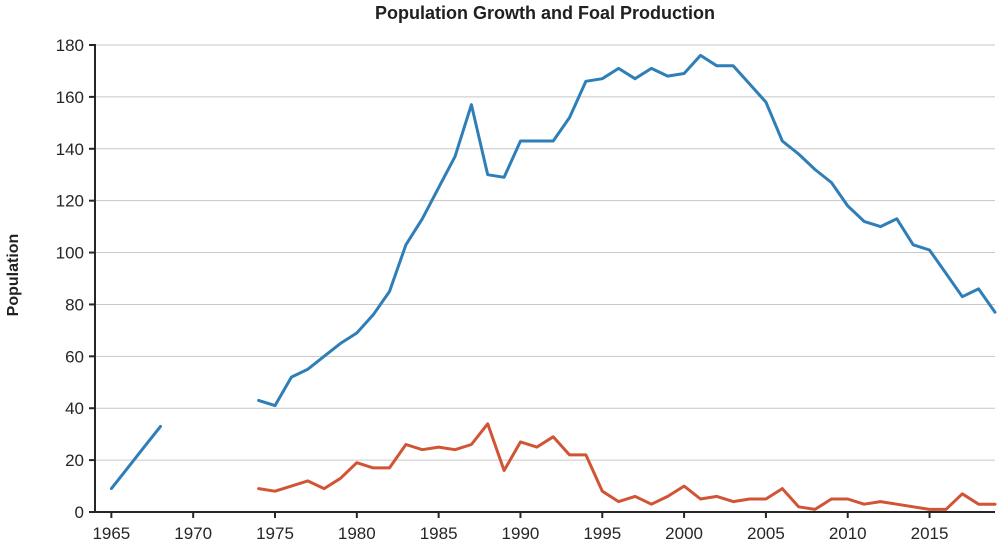  Describe the element at coordinates (13, 275) in the screenshot. I see `y-axis-label: Population` at that location.